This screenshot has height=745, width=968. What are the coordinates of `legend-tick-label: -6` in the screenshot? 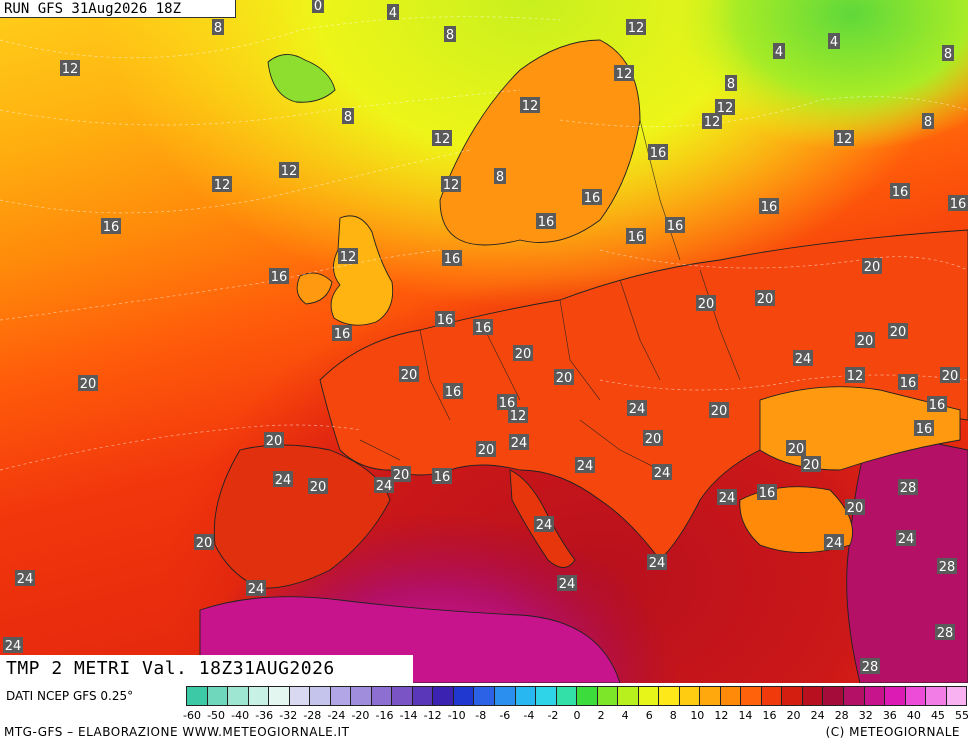 It's located at (505, 715).